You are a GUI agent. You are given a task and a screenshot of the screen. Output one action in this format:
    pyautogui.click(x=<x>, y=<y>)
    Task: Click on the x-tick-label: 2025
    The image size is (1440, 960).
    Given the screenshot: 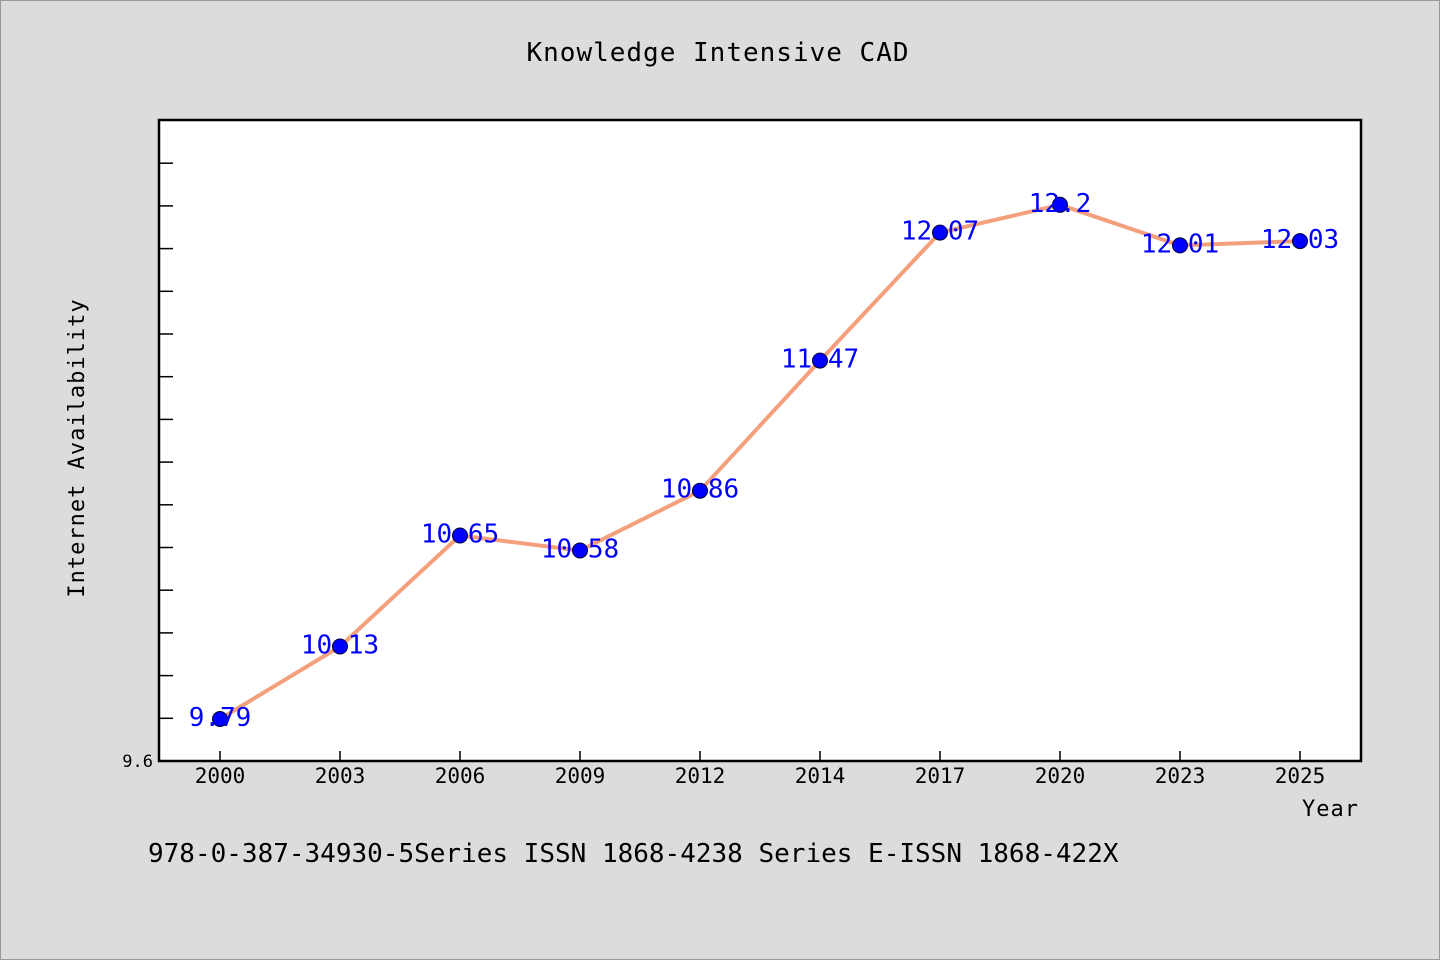 What is the action you would take?
    pyautogui.click(x=1300, y=776)
    